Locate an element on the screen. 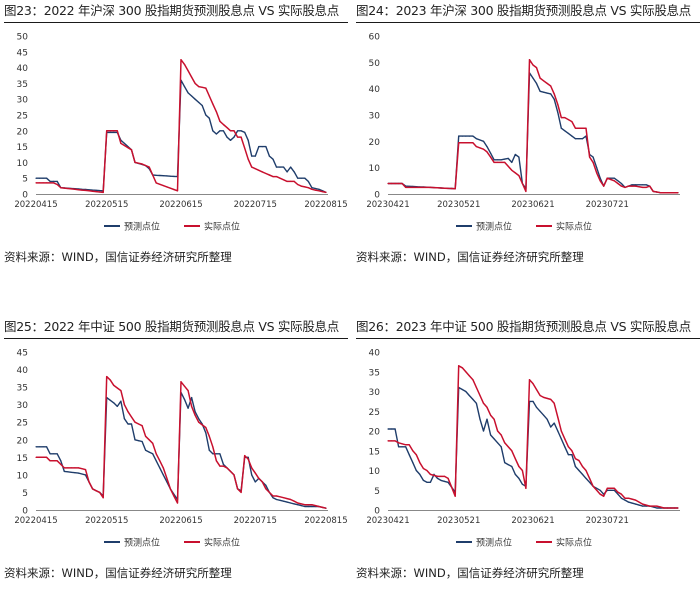 This screenshot has height=606, width=700. y-tick-label: 50 is located at coordinates (375, 64).